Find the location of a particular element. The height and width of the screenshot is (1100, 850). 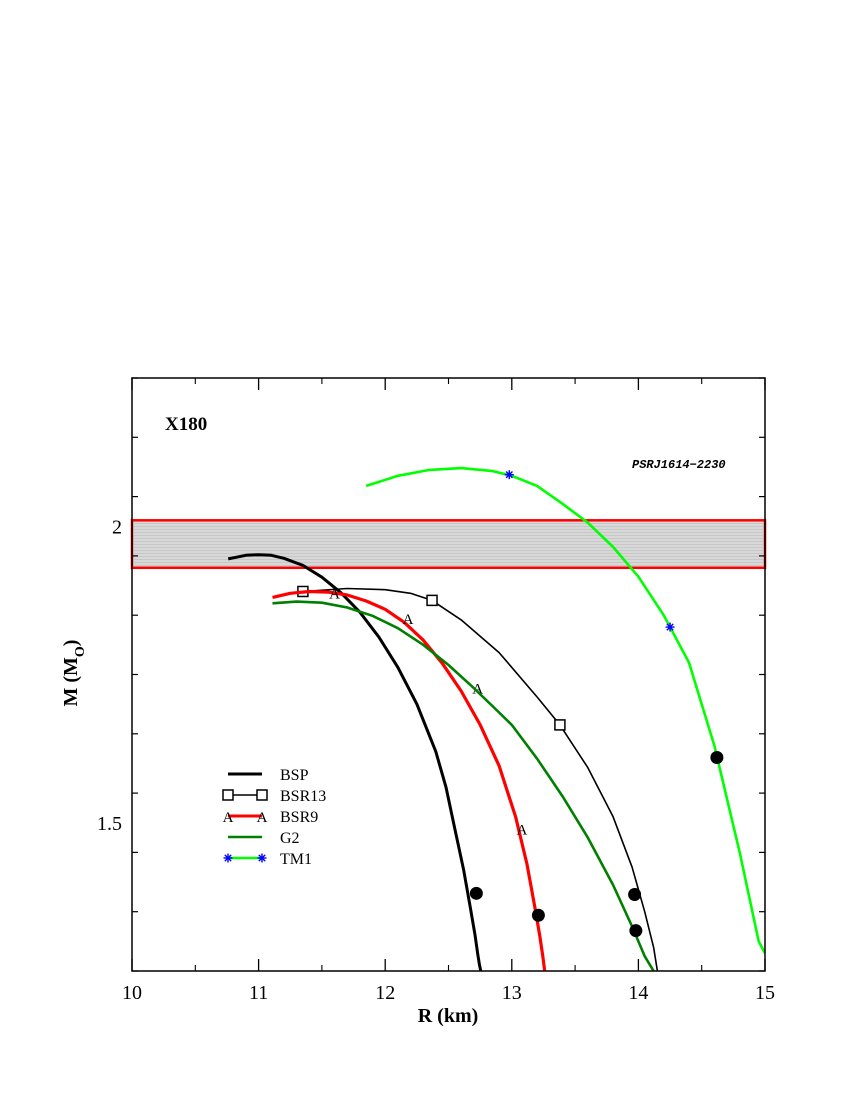

y-axis-title-main: M (M is located at coordinates (71, 682).